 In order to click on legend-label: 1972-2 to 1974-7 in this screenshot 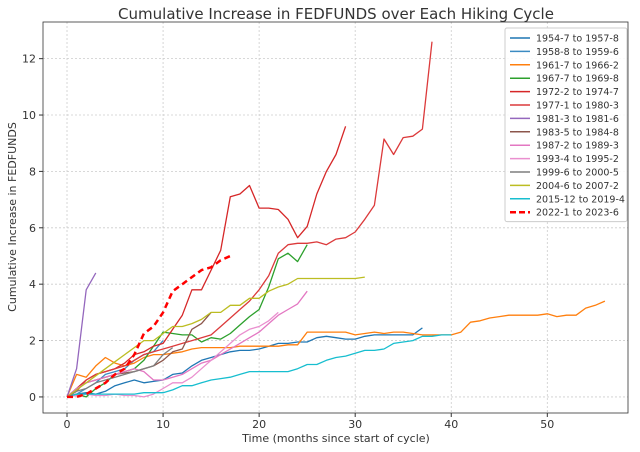, I will do `click(577, 92)`.